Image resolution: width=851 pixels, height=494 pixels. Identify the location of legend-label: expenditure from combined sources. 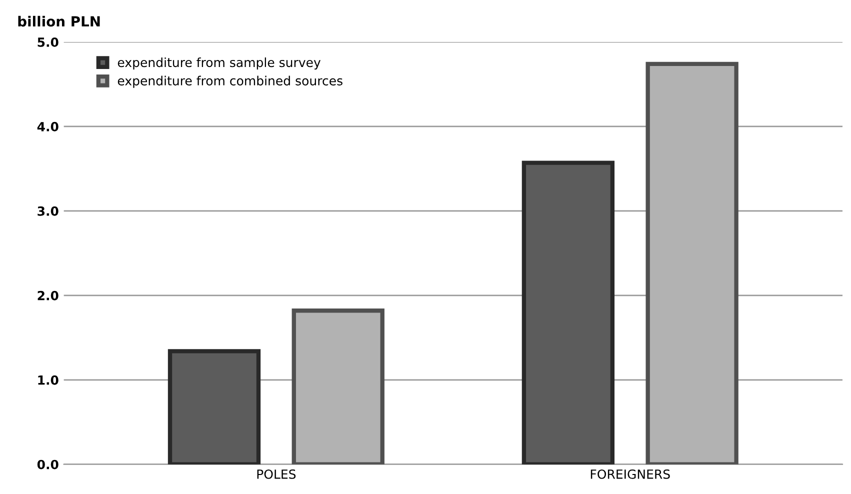
(230, 82).